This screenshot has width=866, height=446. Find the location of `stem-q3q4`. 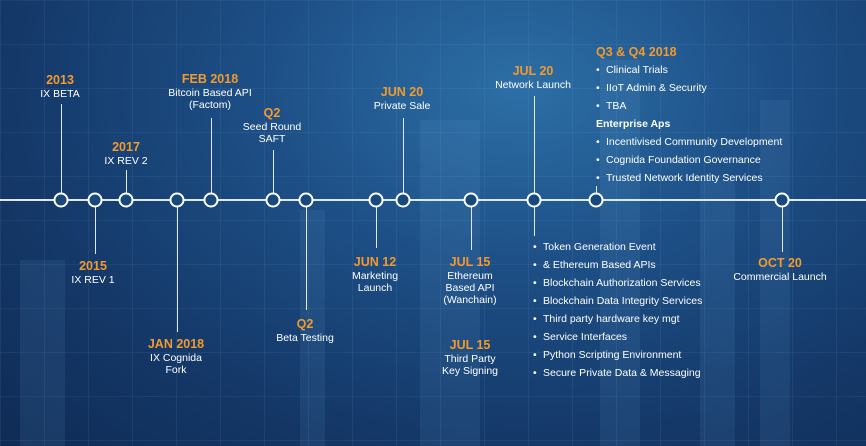

stem-q3q4 is located at coordinates (596, 190).